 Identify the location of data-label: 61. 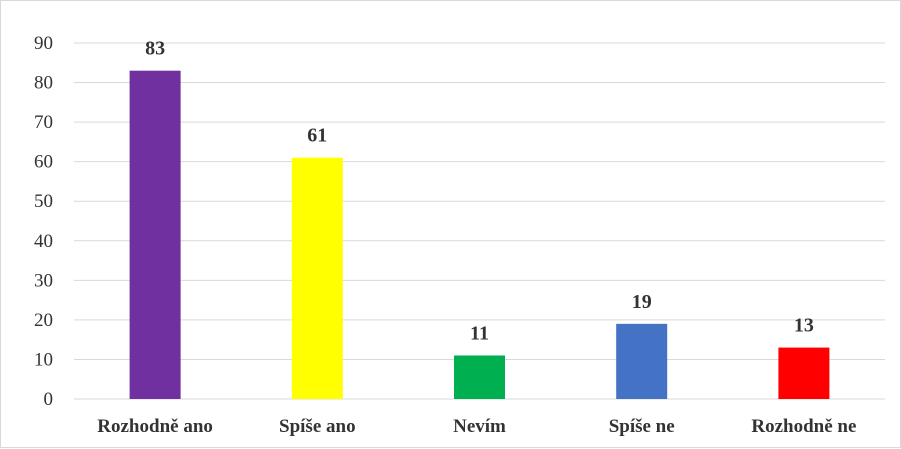
(317, 136).